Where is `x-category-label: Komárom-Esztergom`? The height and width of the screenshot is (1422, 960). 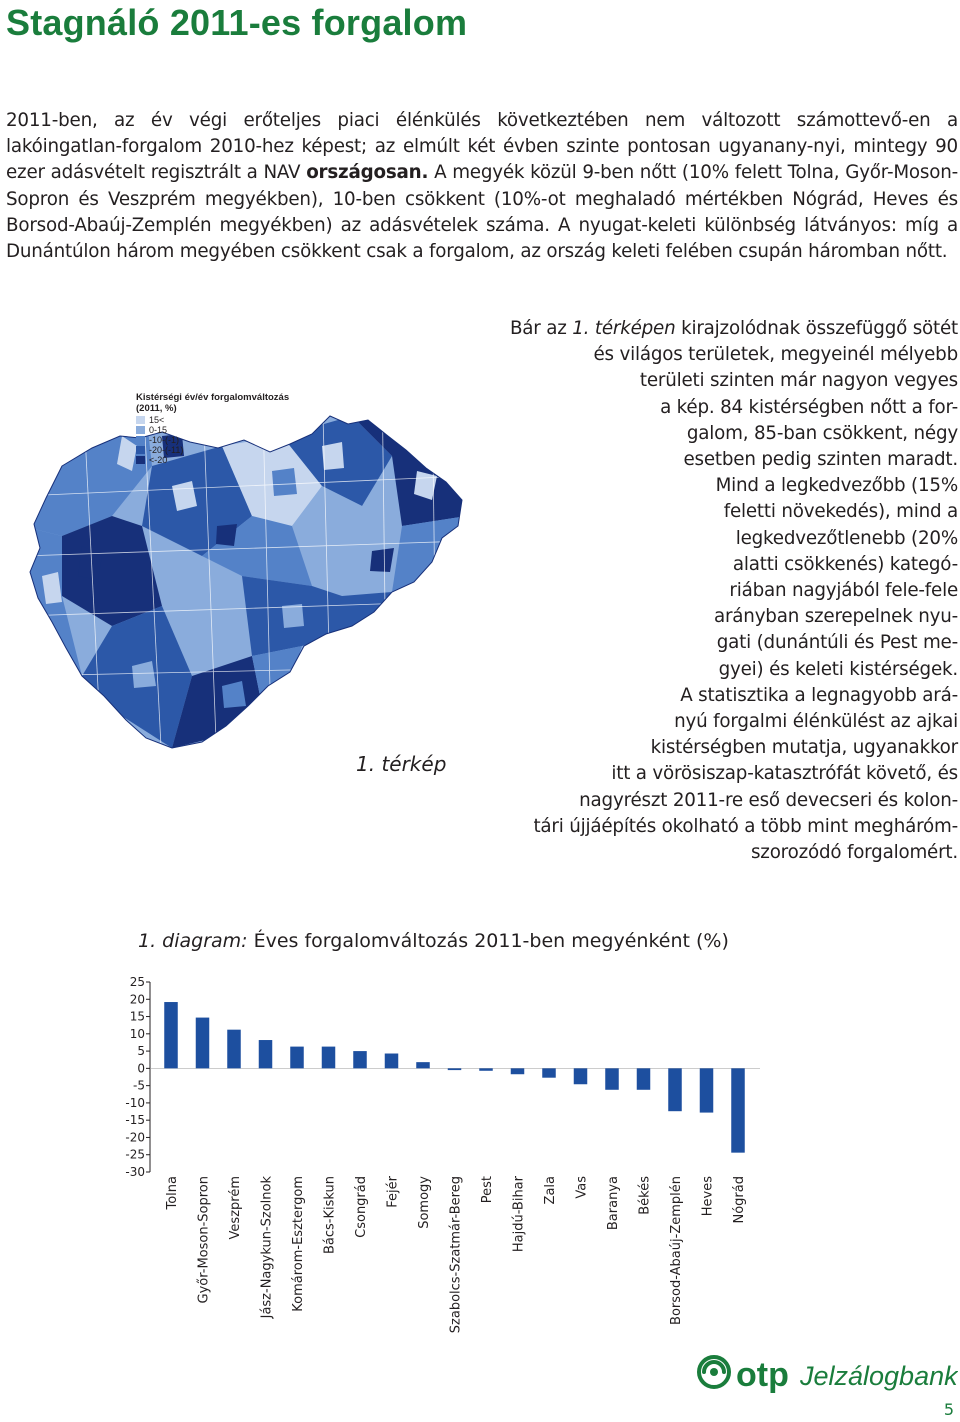
x-category-label: Komárom-Esztergom is located at coordinates (298, 1244).